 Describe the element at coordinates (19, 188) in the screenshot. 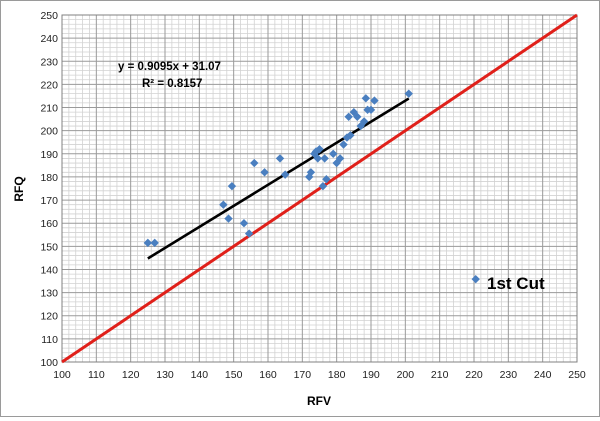

I see `y-axis-title: RFQ` at that location.